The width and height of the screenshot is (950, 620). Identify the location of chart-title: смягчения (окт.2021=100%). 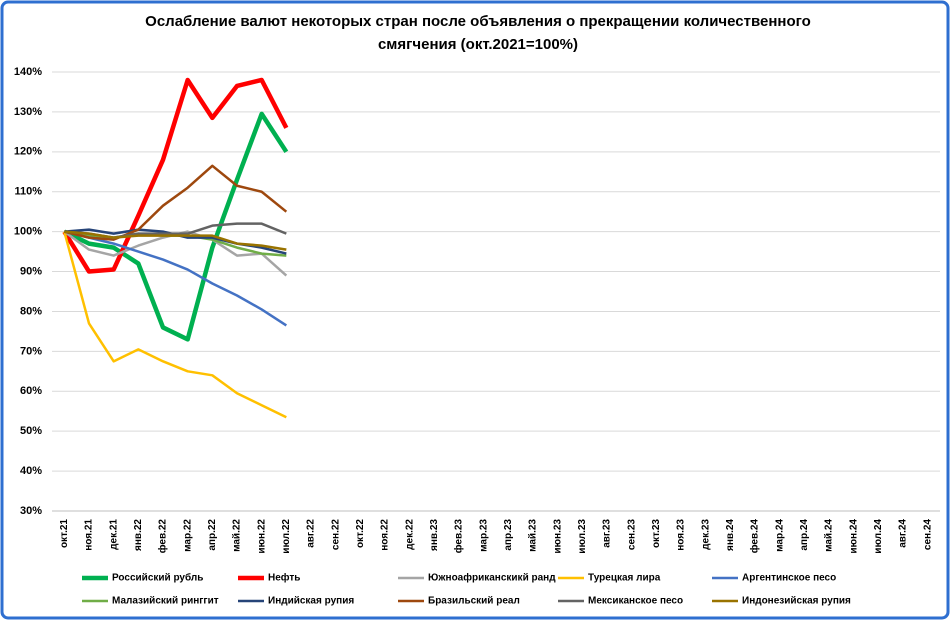
(478, 44).